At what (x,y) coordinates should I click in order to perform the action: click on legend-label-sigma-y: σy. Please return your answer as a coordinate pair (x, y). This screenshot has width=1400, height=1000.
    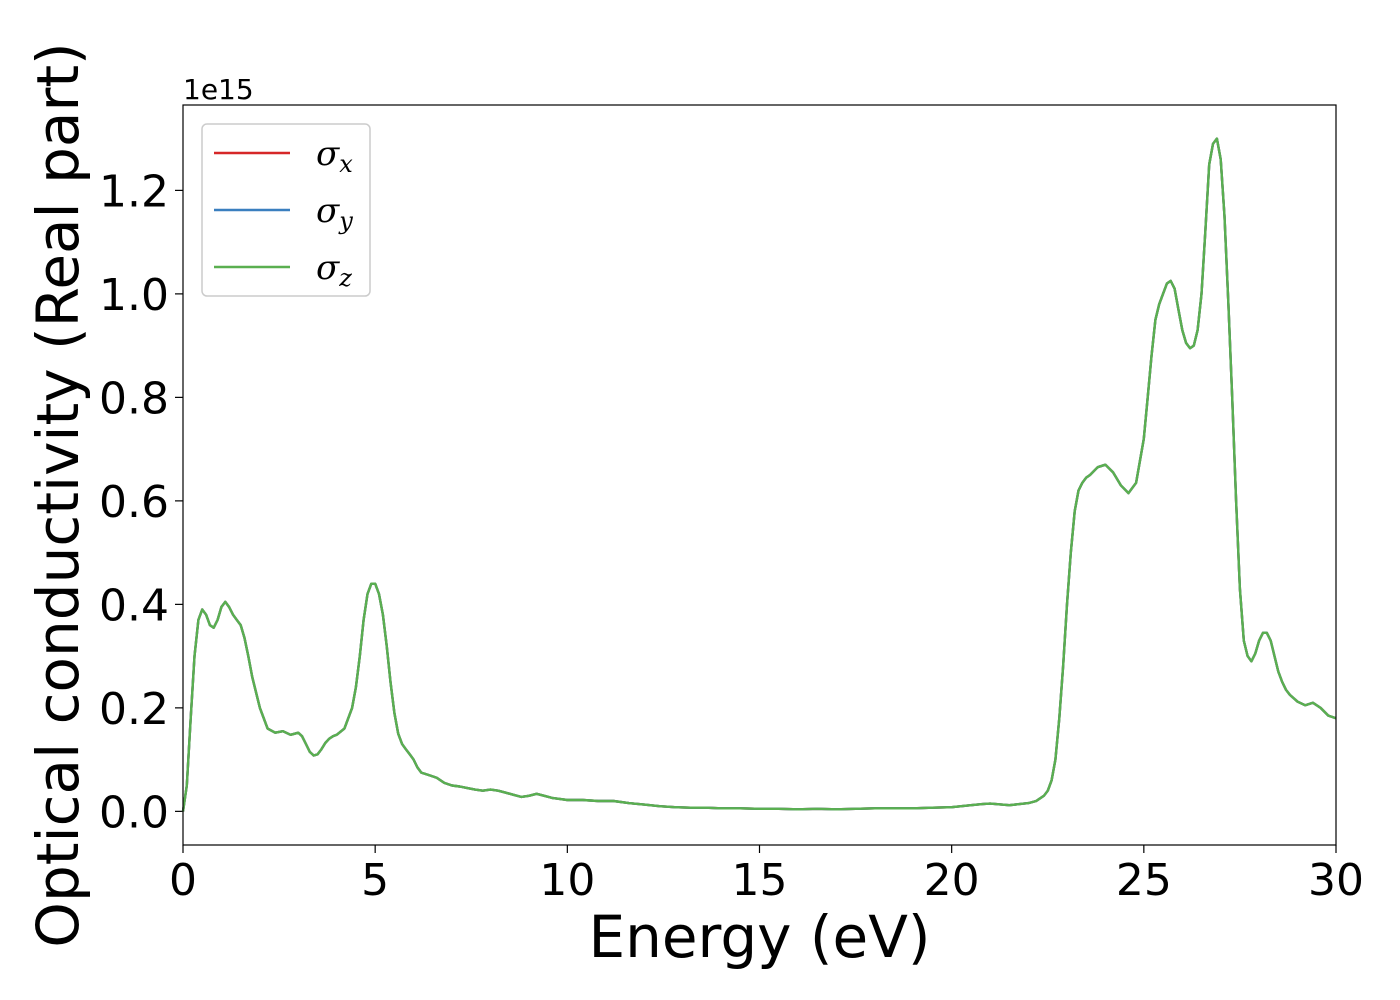
    Looking at the image, I should click on (334, 213).